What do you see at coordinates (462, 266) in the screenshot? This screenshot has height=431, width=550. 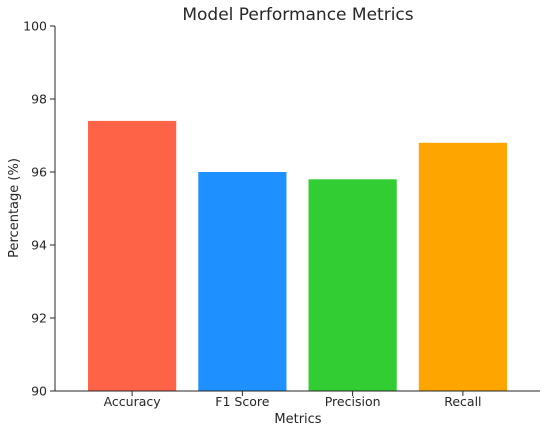 I see `bar-recall` at bounding box center [462, 266].